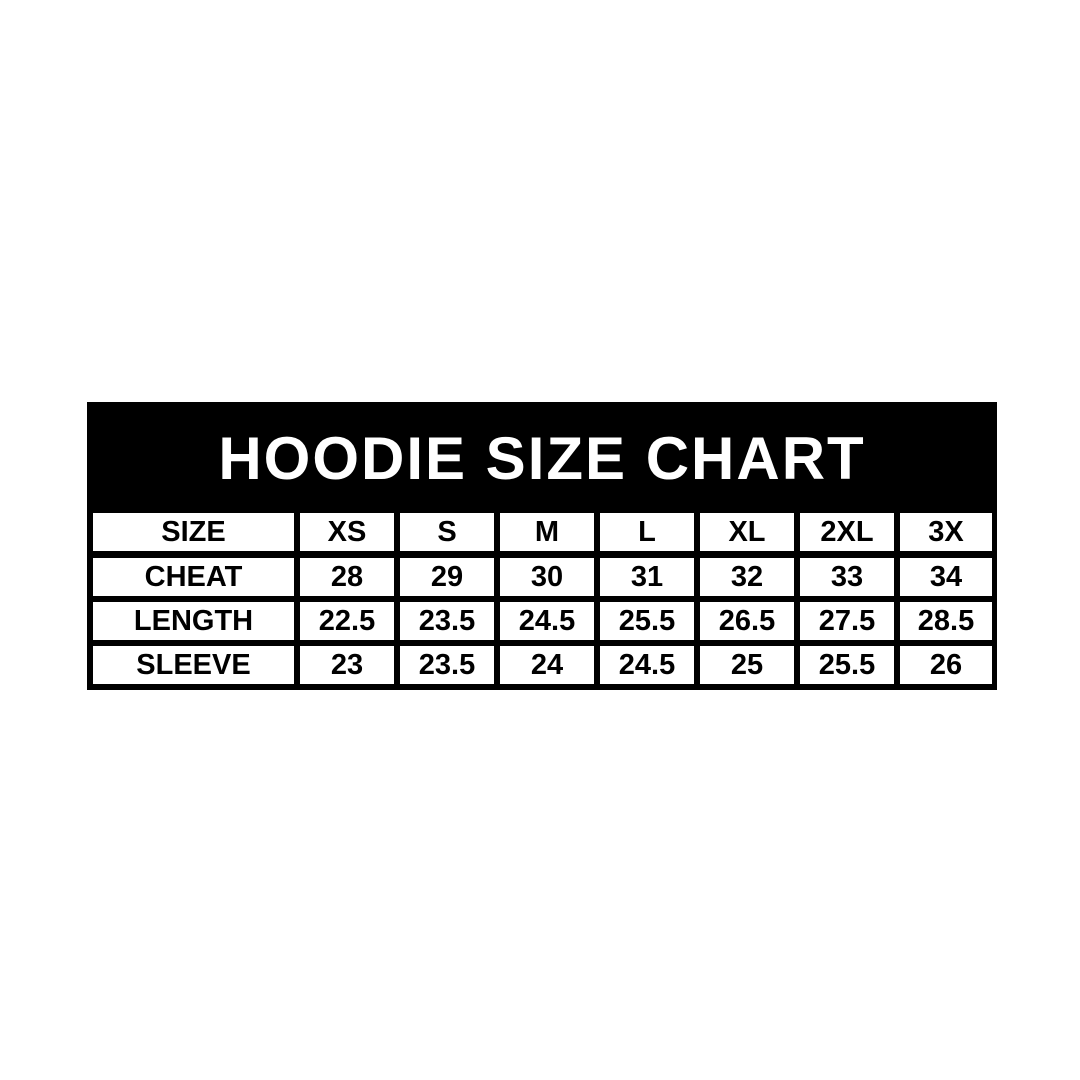  What do you see at coordinates (193, 621) in the screenshot?
I see `row-header-cell: LENGTH` at bounding box center [193, 621].